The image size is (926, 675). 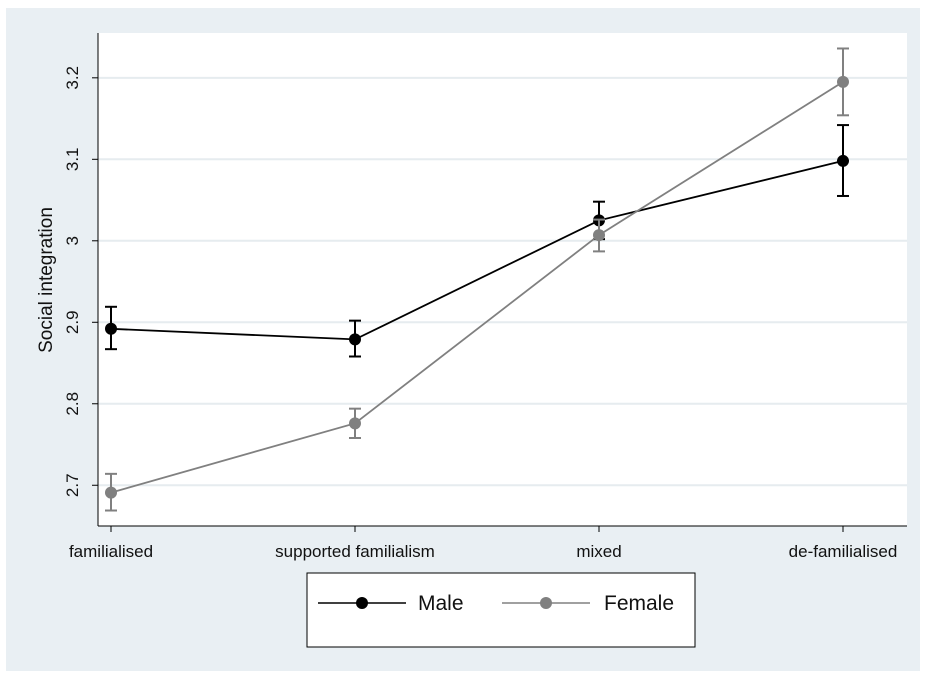 What do you see at coordinates (546, 603) in the screenshot?
I see `legend-female-marker` at bounding box center [546, 603].